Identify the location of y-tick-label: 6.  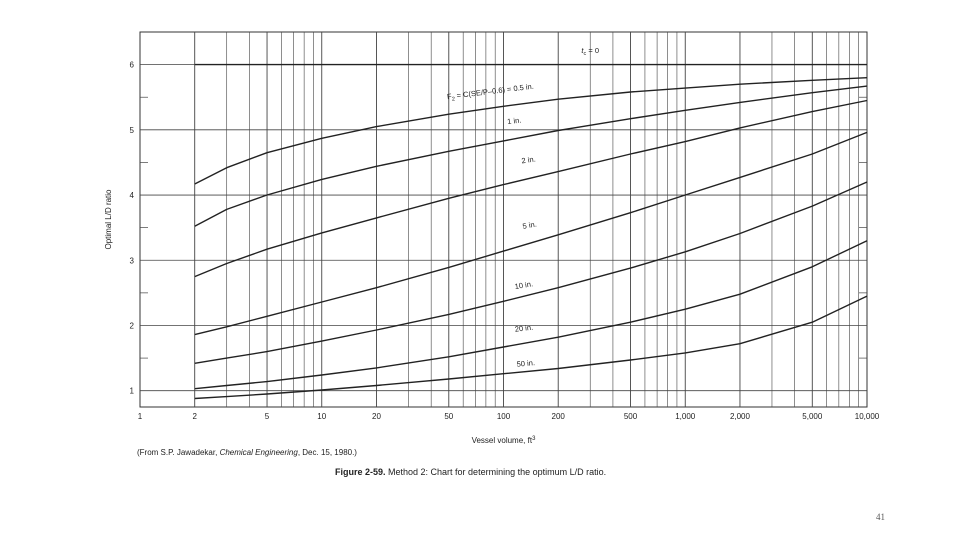
(132, 65).